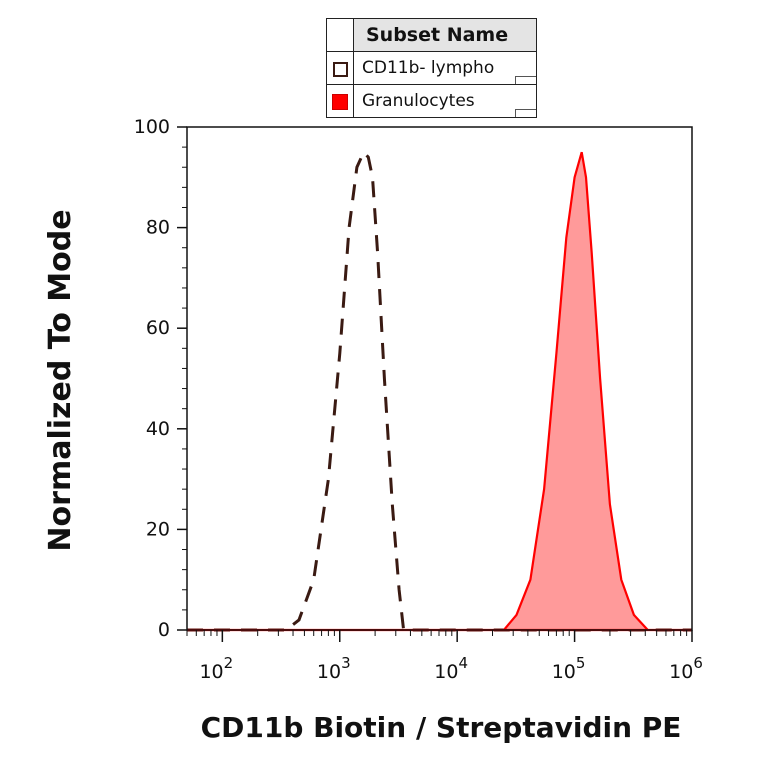 This screenshot has width=764, height=764. Describe the element at coordinates (451, 668) in the screenshot. I see `x-tick-label: 10⁴` at that location.